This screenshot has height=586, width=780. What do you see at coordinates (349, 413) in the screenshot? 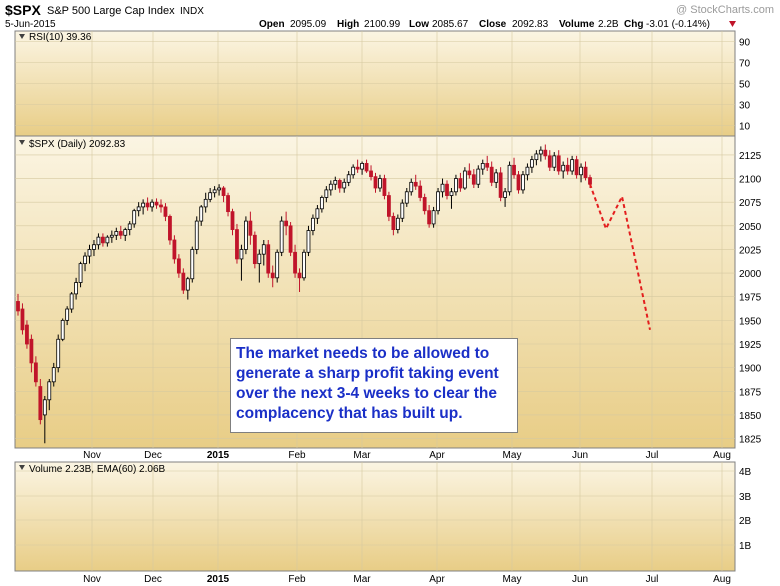
I see `annotation-line: complacency that has built up.` at bounding box center [349, 413].